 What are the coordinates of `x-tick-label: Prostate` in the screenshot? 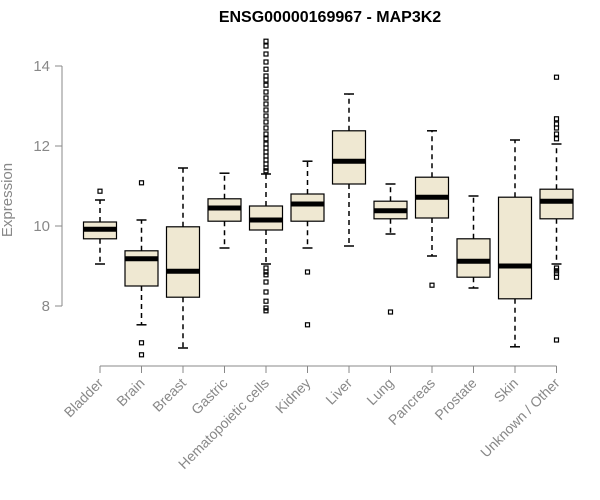 It's located at (455, 399).